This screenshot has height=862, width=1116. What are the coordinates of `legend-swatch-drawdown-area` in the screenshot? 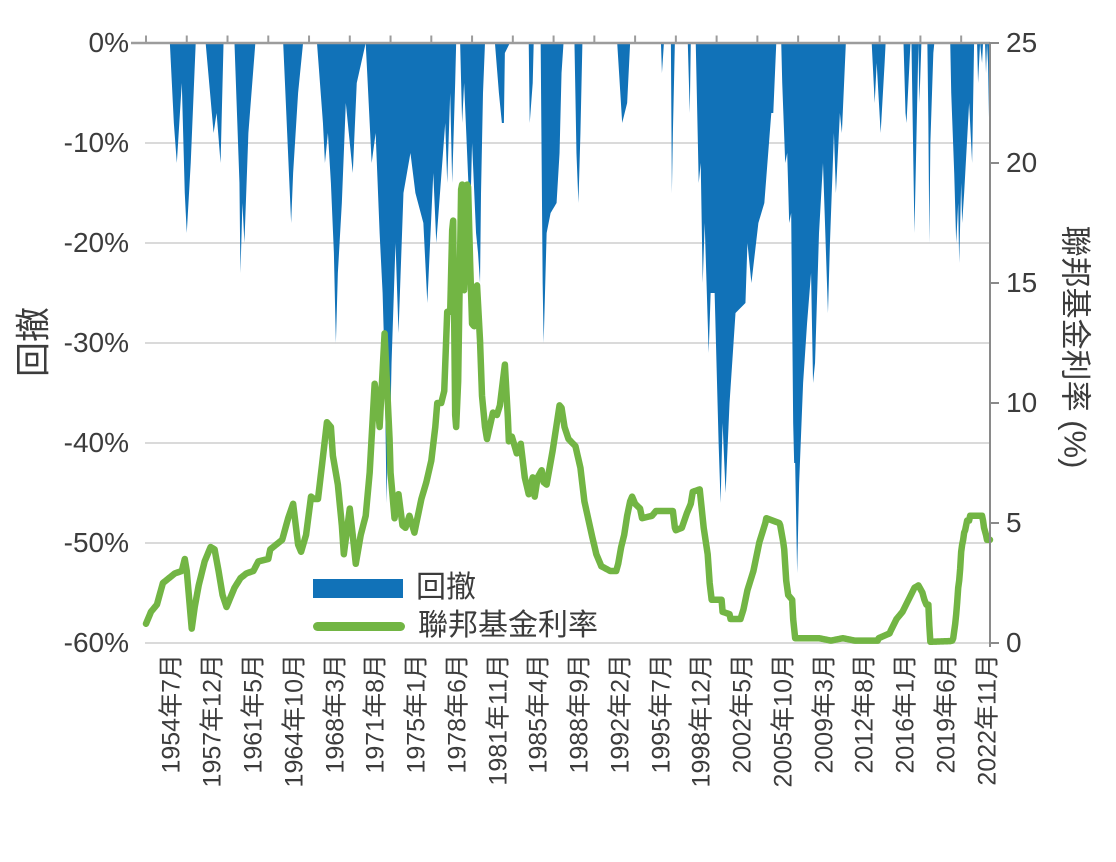 It's located at (358, 588).